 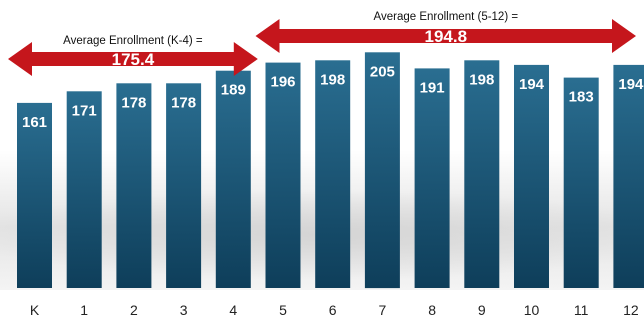 I want to click on average-arrow-title: Average Enrollment (5-12) =, so click(x=446, y=17).